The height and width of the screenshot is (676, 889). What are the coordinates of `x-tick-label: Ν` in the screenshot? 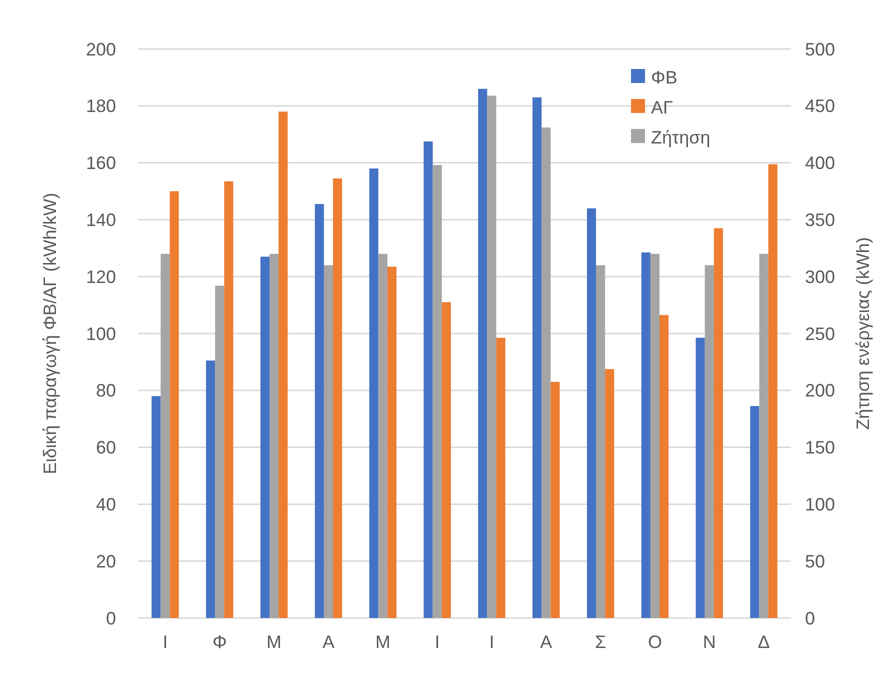 It's located at (709, 642).